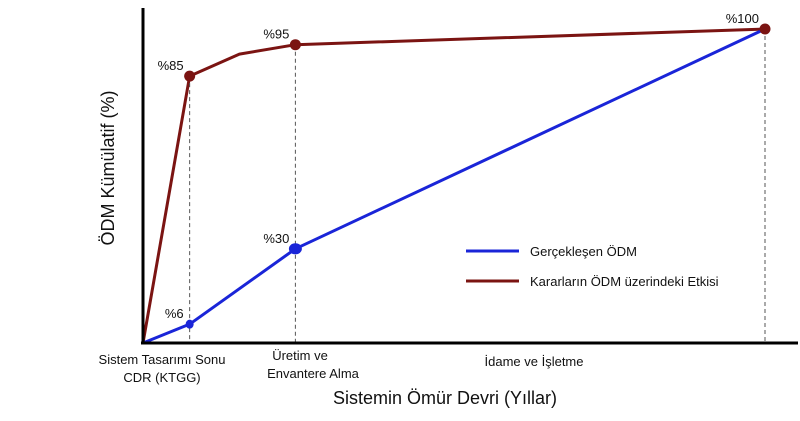 The height and width of the screenshot is (421, 800). What do you see at coordinates (276, 238) in the screenshot?
I see `point-label-actual-2: %30` at bounding box center [276, 238].